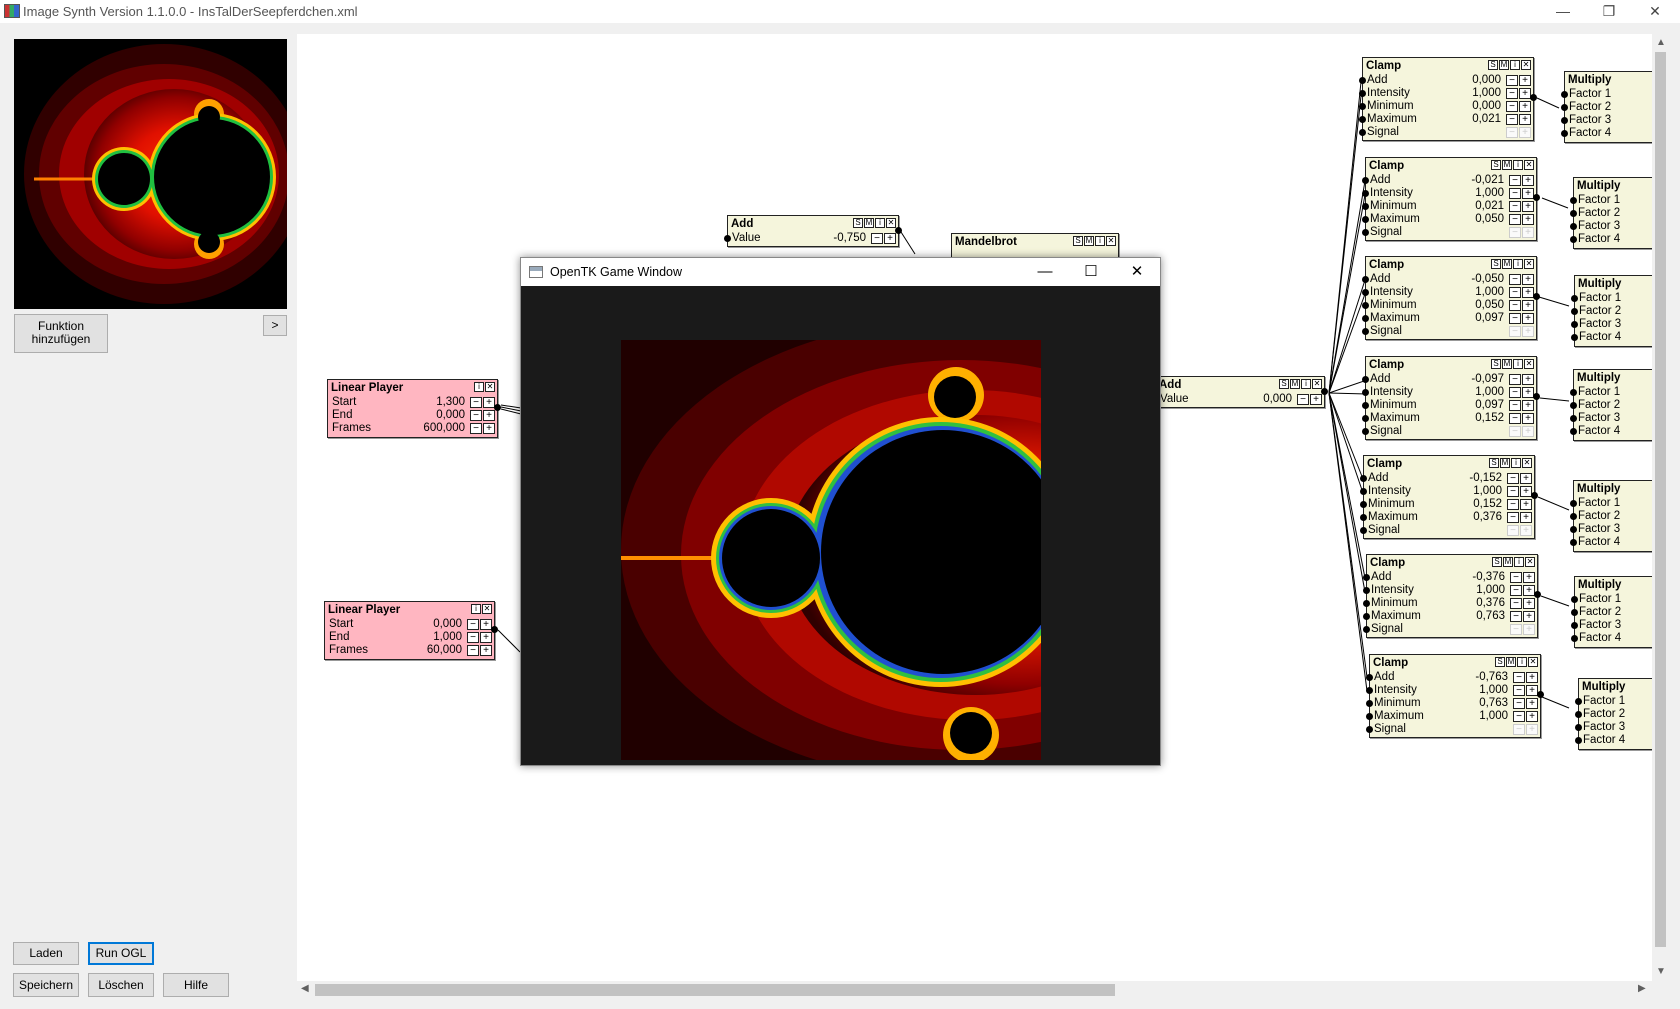 The image size is (1680, 1009). Describe the element at coordinates (1660, 499) in the screenshot. I see `vertical-scroll-thumb` at that location.